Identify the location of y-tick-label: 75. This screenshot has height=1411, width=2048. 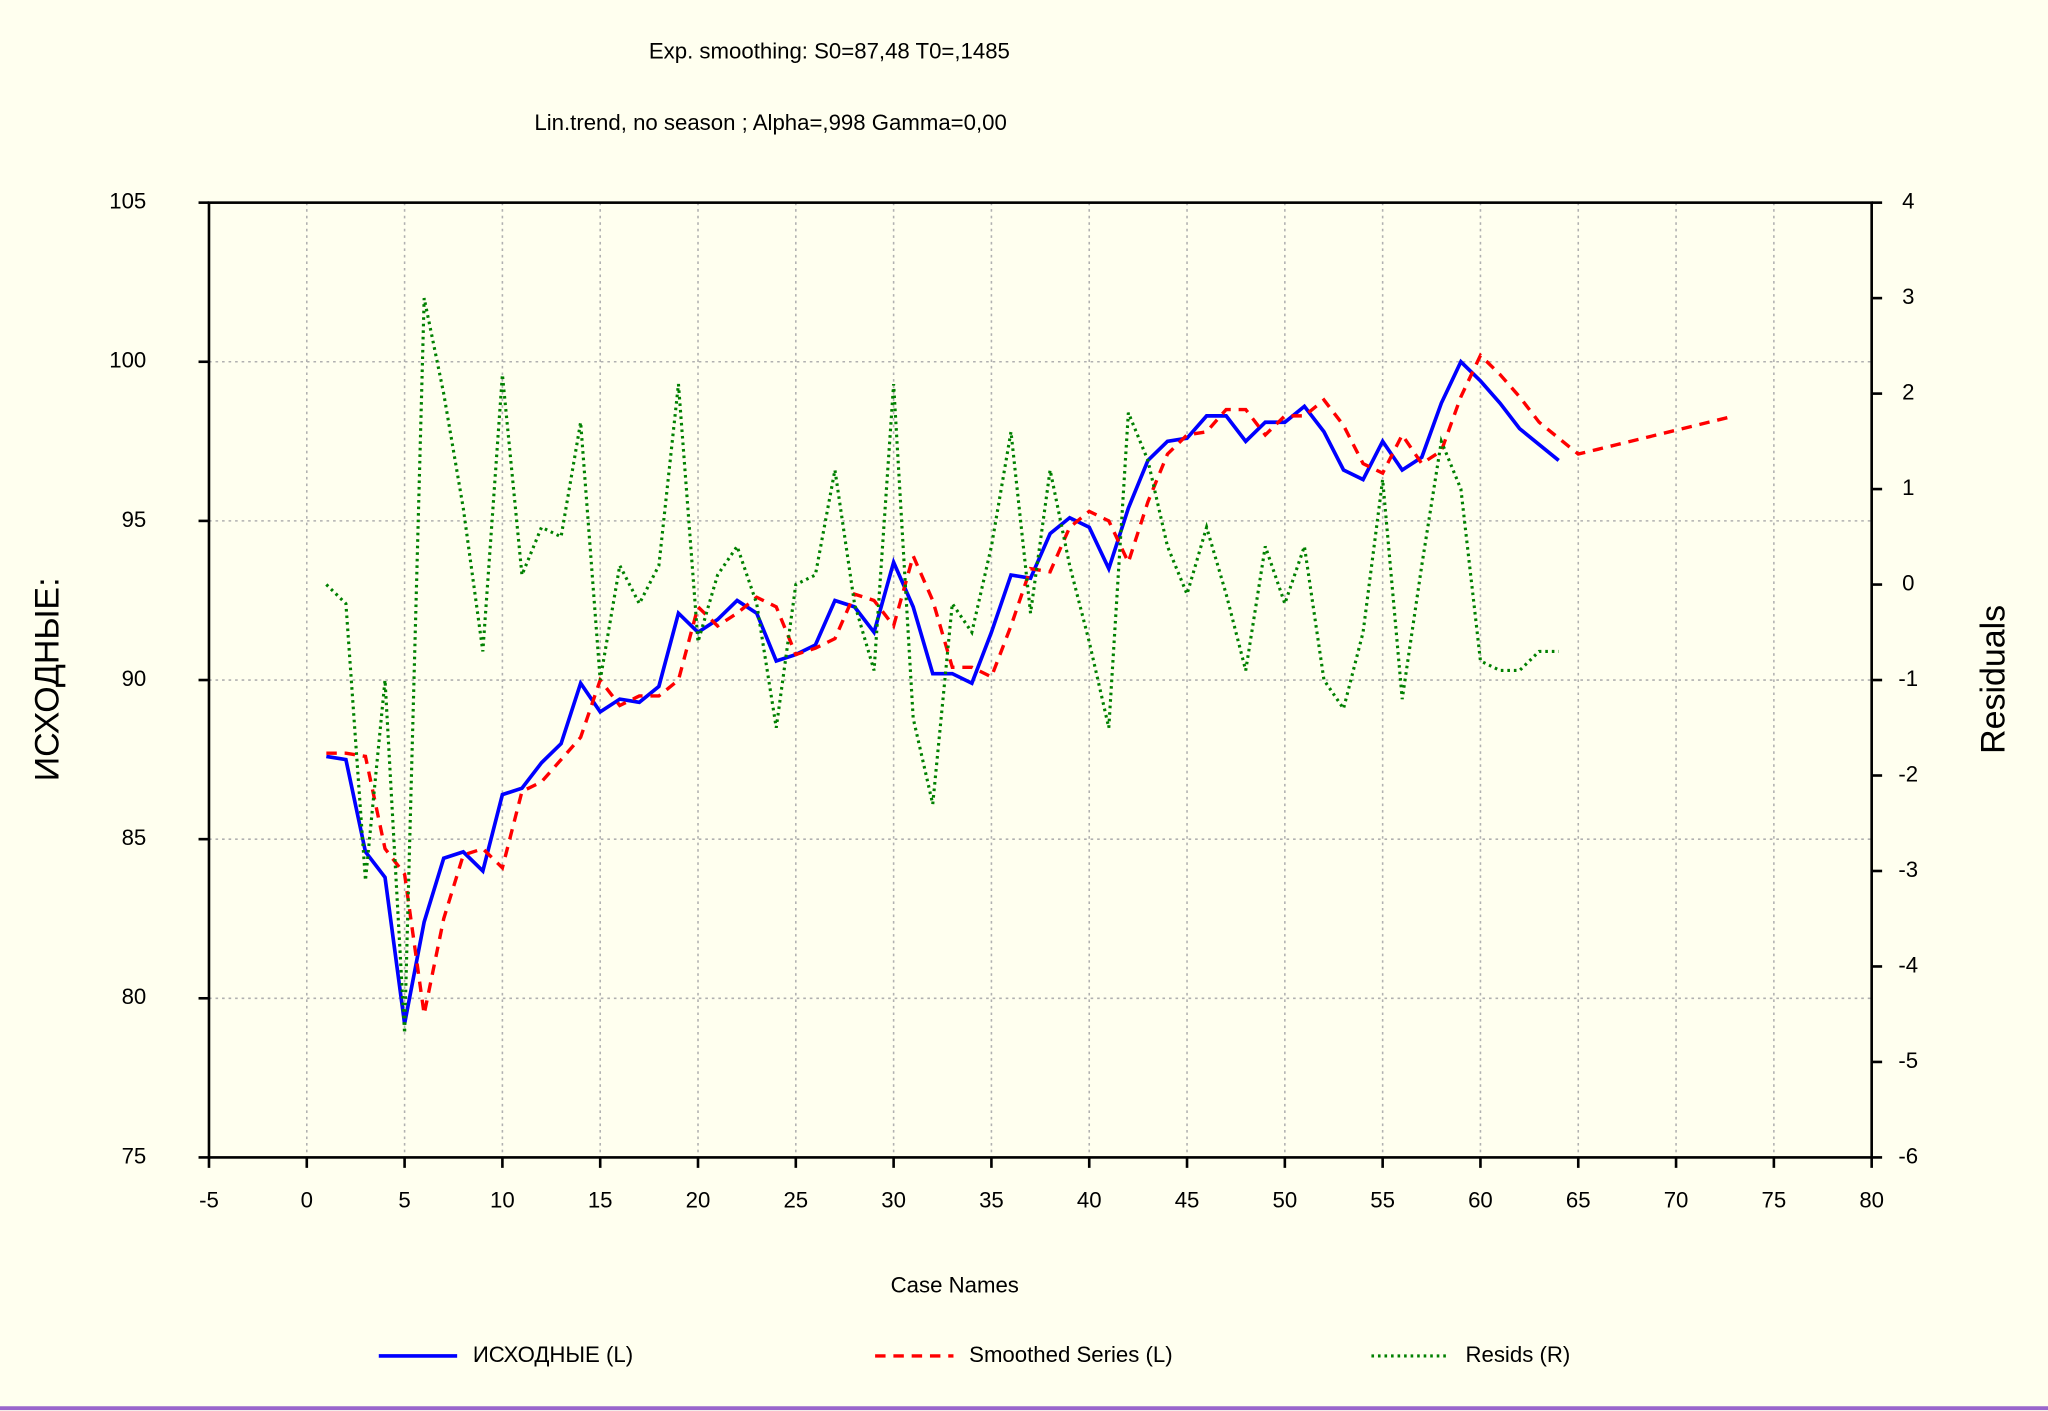
(134, 1155).